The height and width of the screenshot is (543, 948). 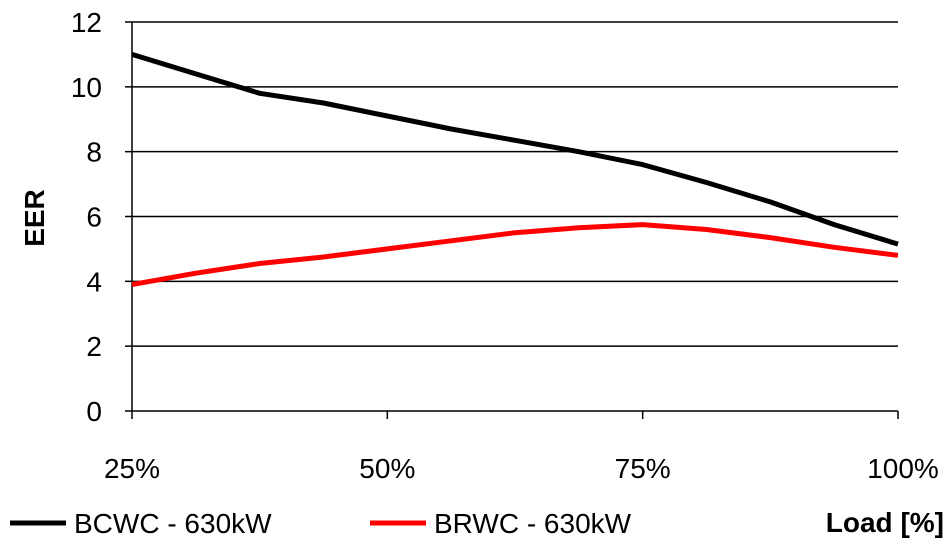 What do you see at coordinates (94, 281) in the screenshot?
I see `y-tick-label: 4` at bounding box center [94, 281].